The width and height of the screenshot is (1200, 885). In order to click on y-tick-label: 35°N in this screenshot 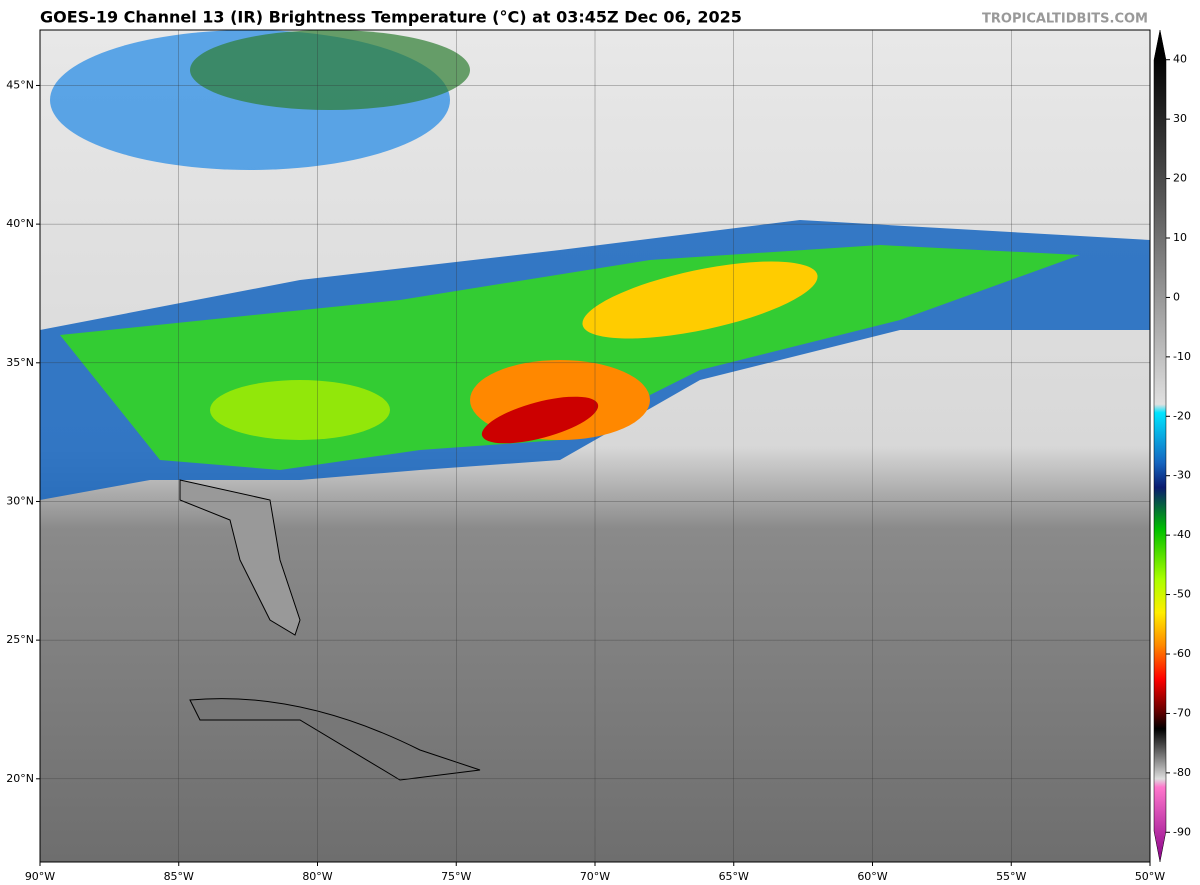, I will do `click(20, 362)`.